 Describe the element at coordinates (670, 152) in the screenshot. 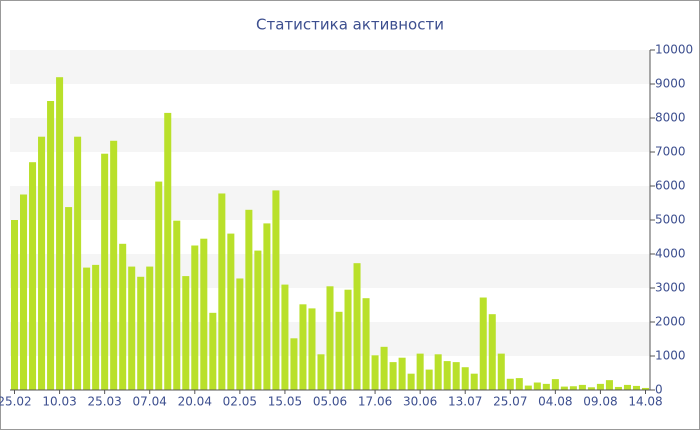

I see `y-tick-label: 7000` at that location.